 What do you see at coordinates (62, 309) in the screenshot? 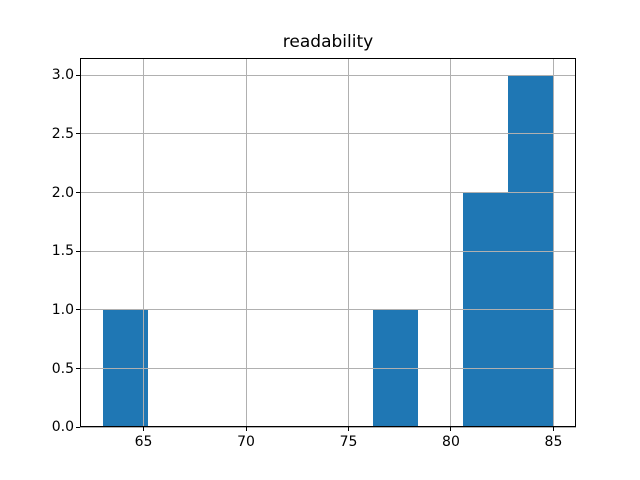
I see `y-tick-label: 1.0` at bounding box center [62, 309].